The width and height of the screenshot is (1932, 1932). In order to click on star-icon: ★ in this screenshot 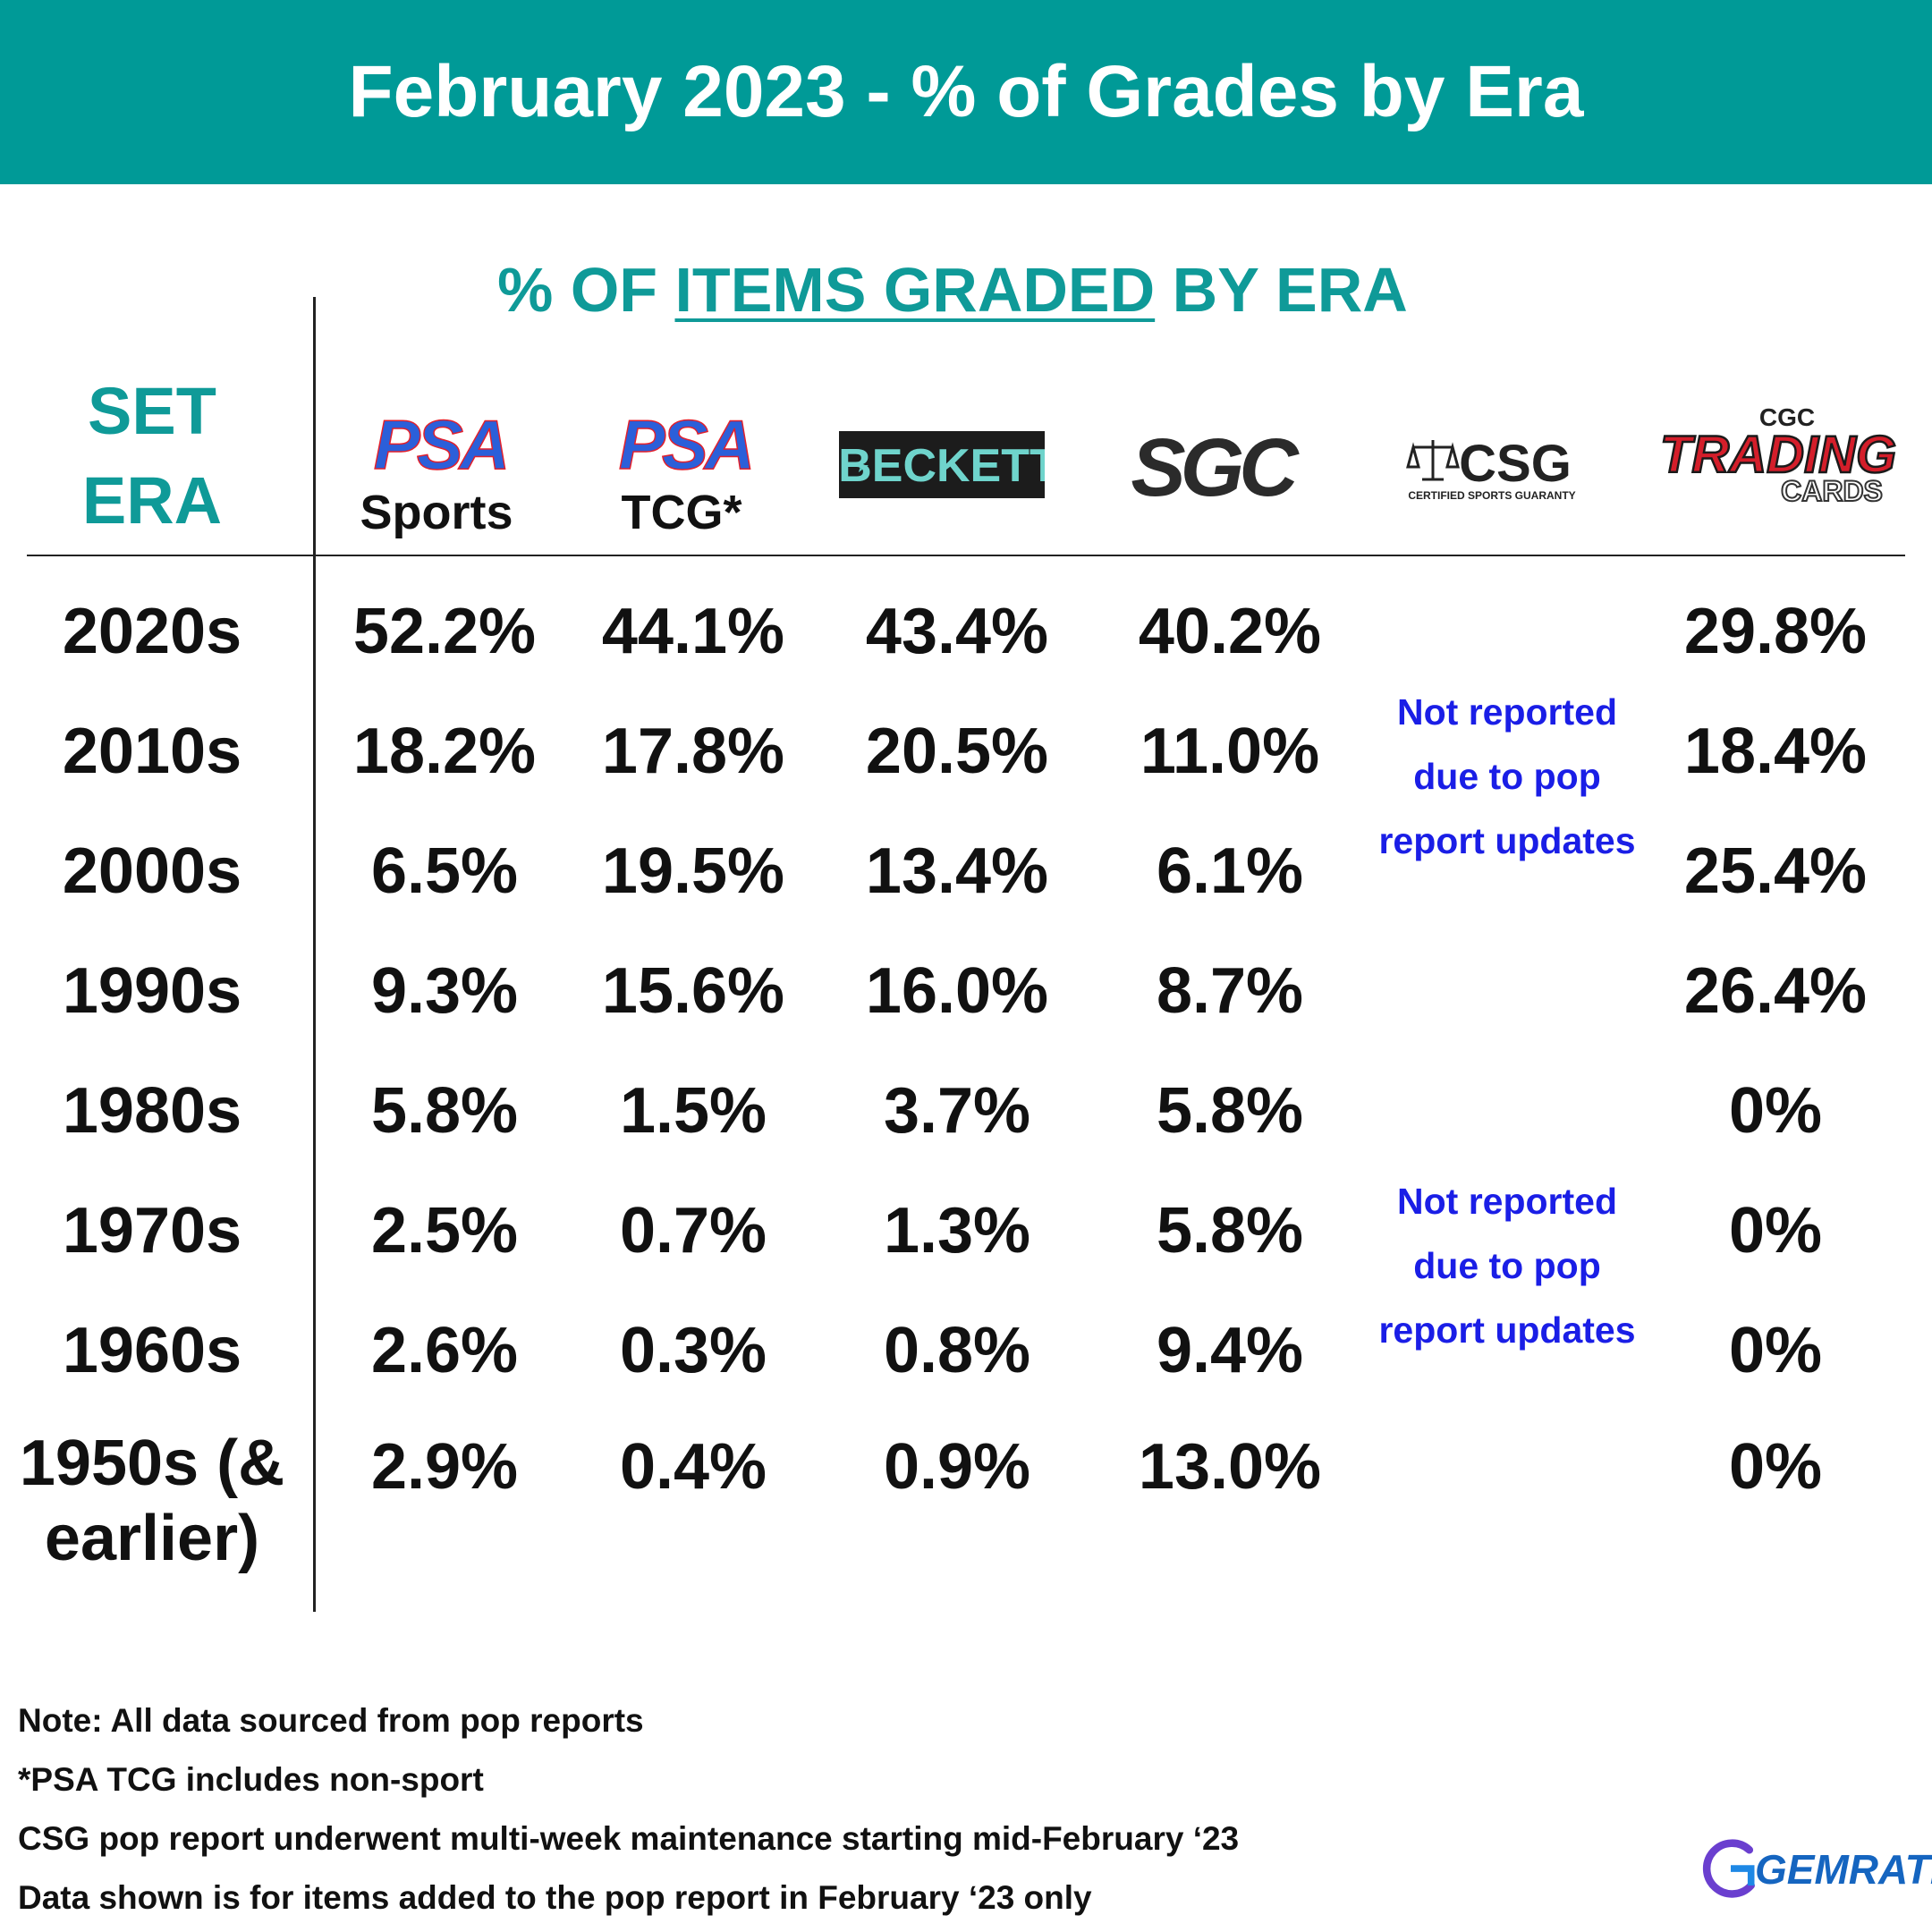, I will do `click(862, 467)`.